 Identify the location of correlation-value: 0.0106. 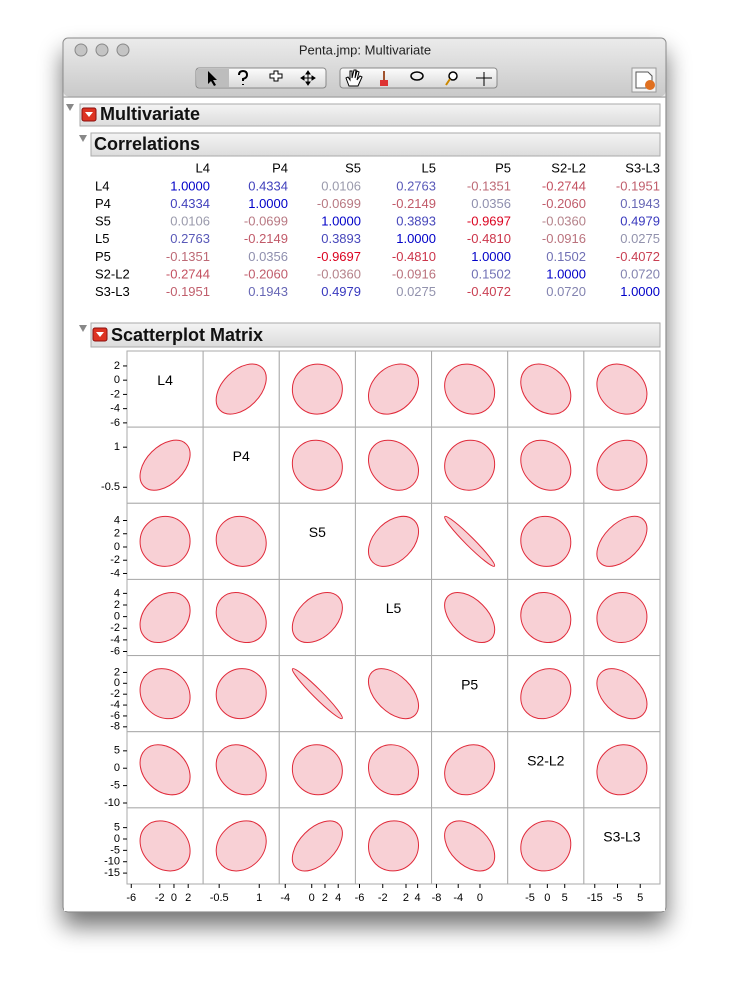
(341, 185).